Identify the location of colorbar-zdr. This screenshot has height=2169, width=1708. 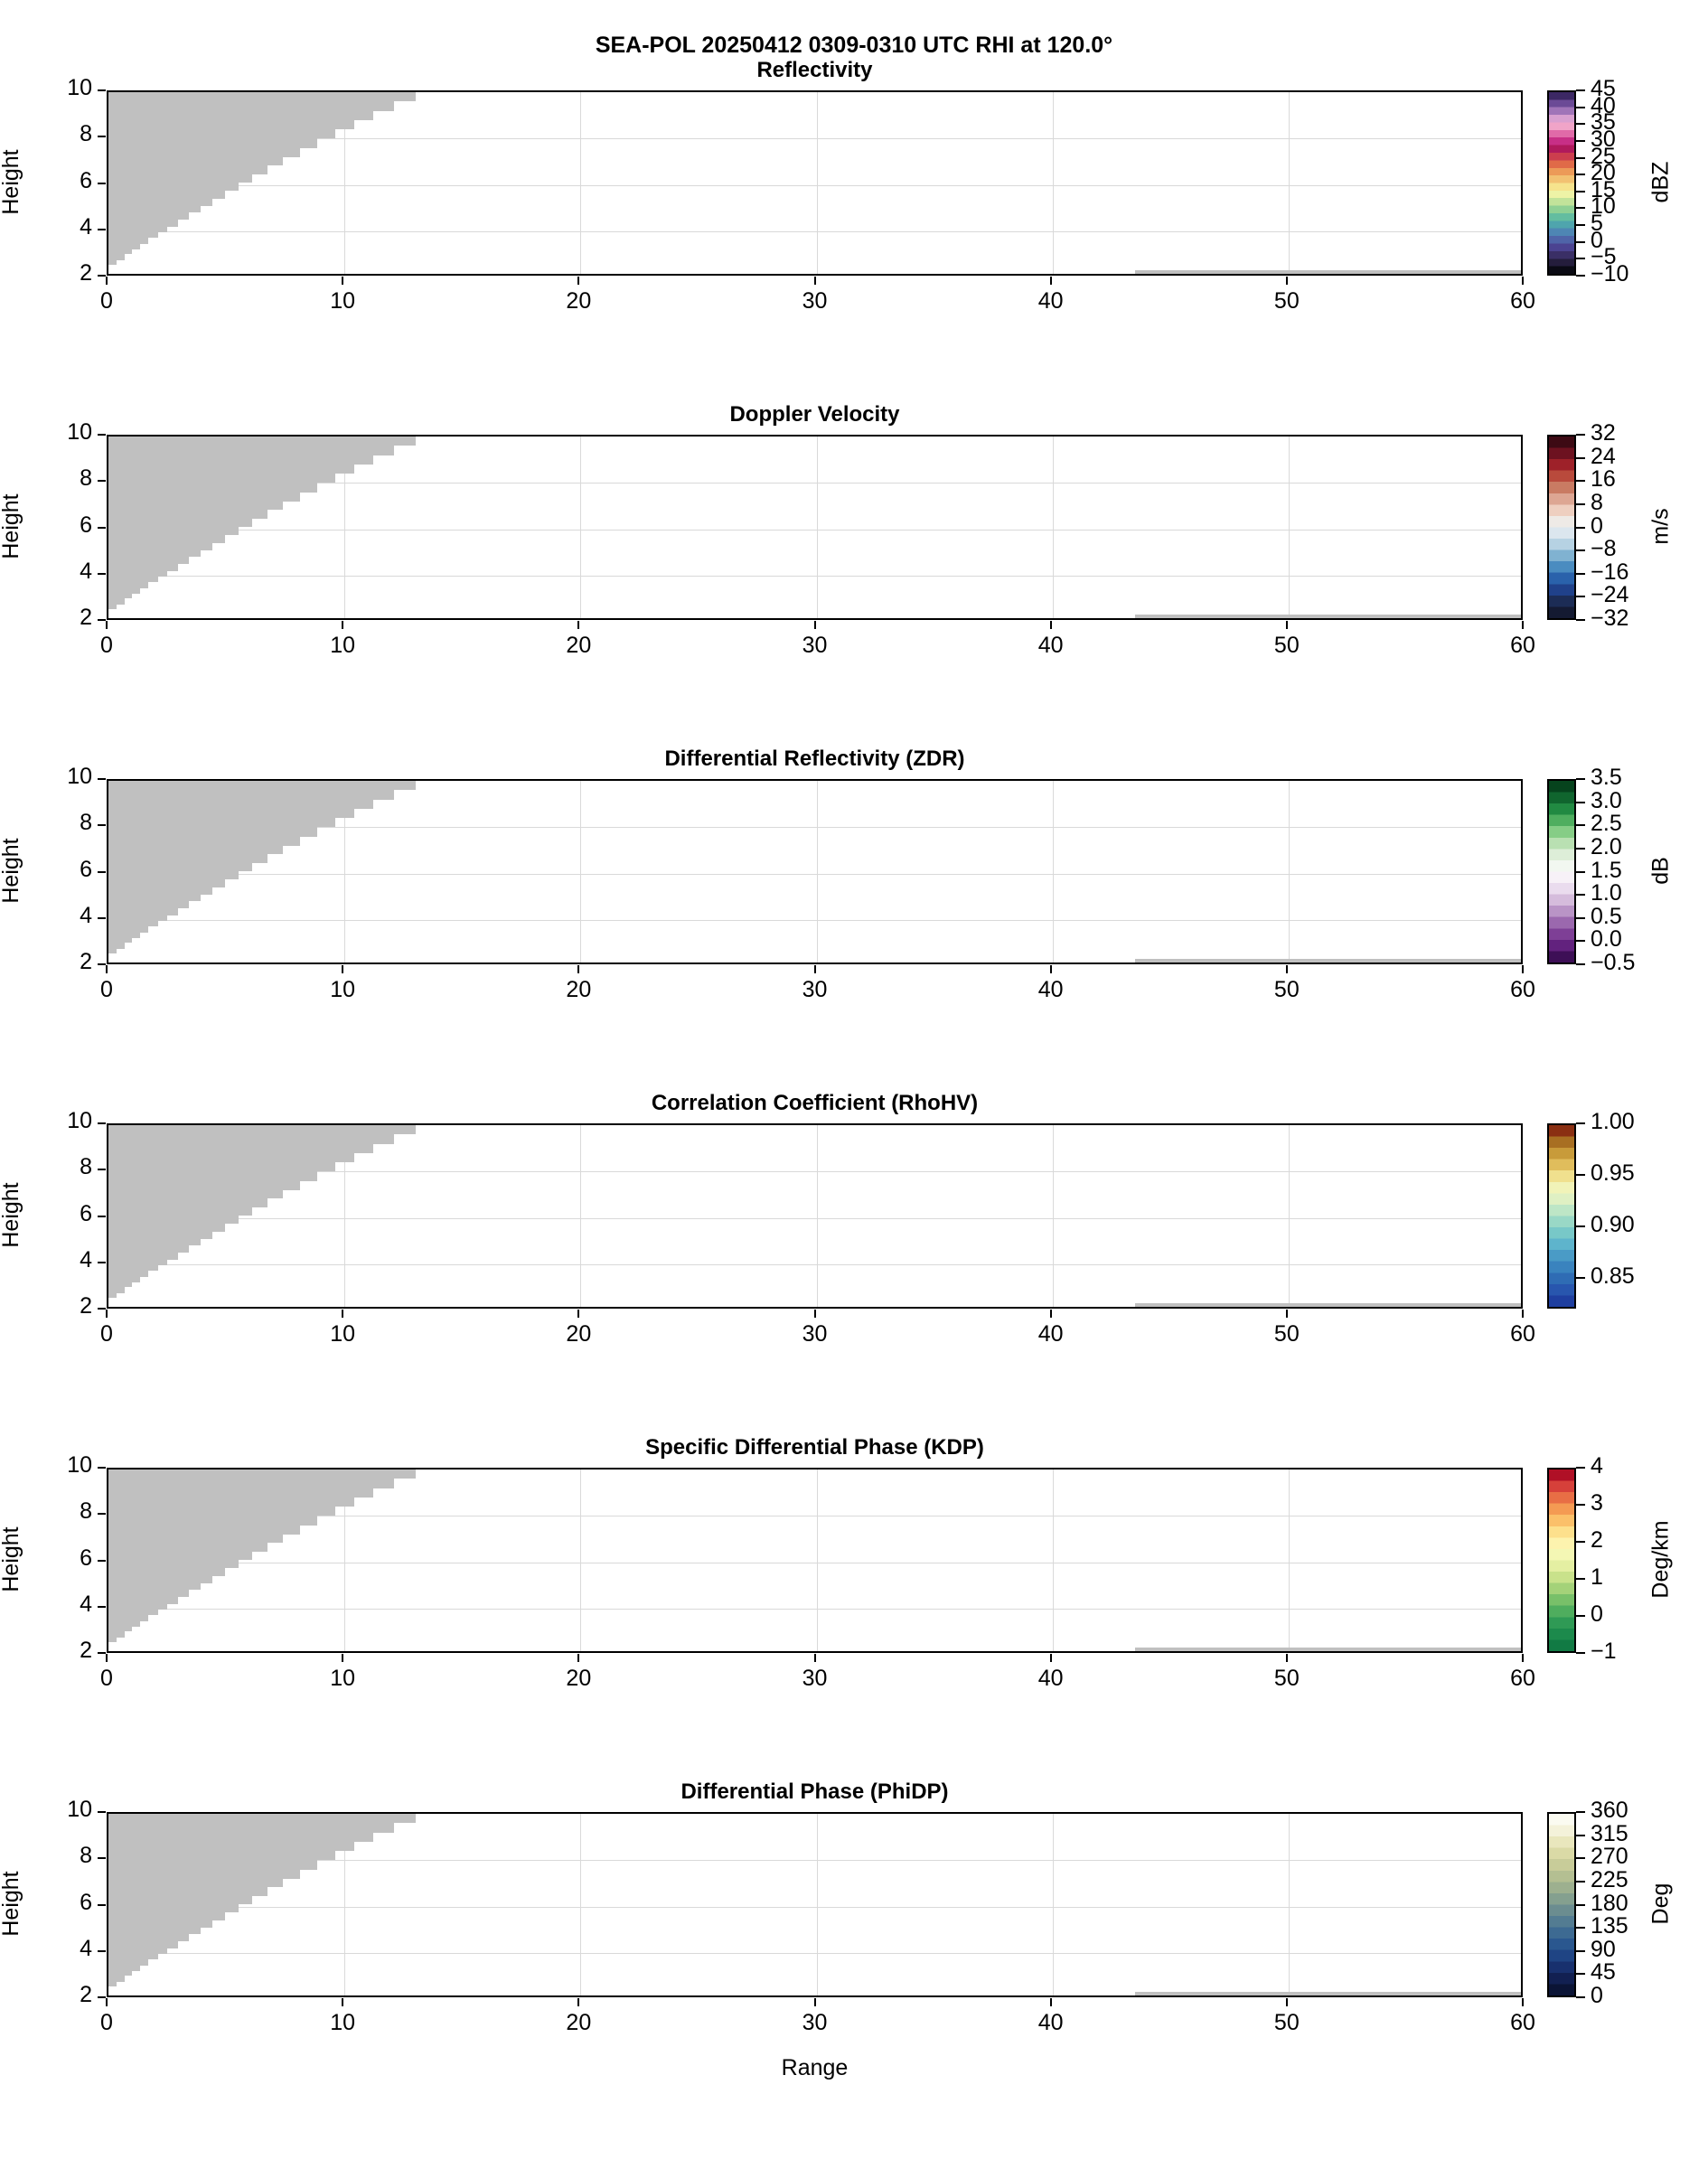
(1561, 872).